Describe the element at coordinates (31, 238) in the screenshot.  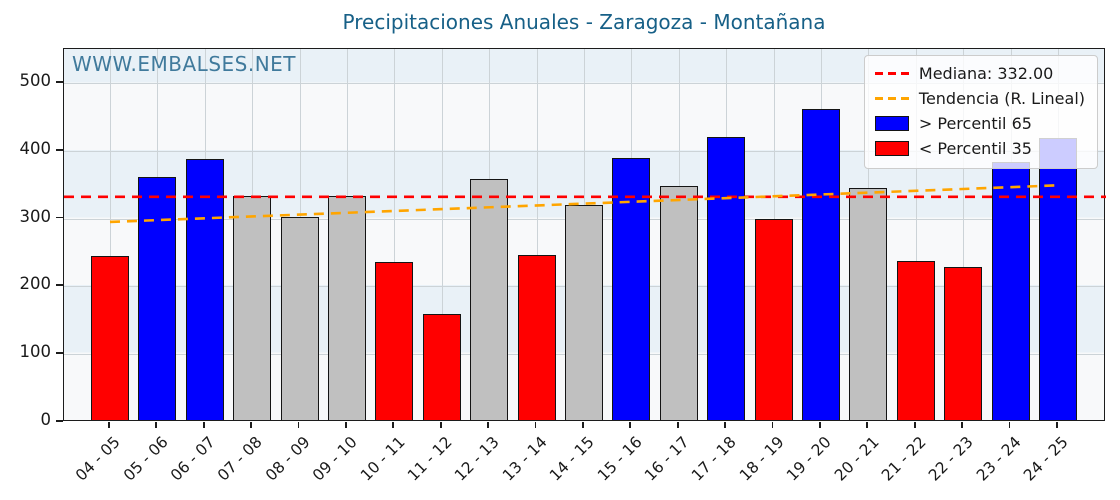
I see `y-axis: 0 100 200 300 400 500` at that location.